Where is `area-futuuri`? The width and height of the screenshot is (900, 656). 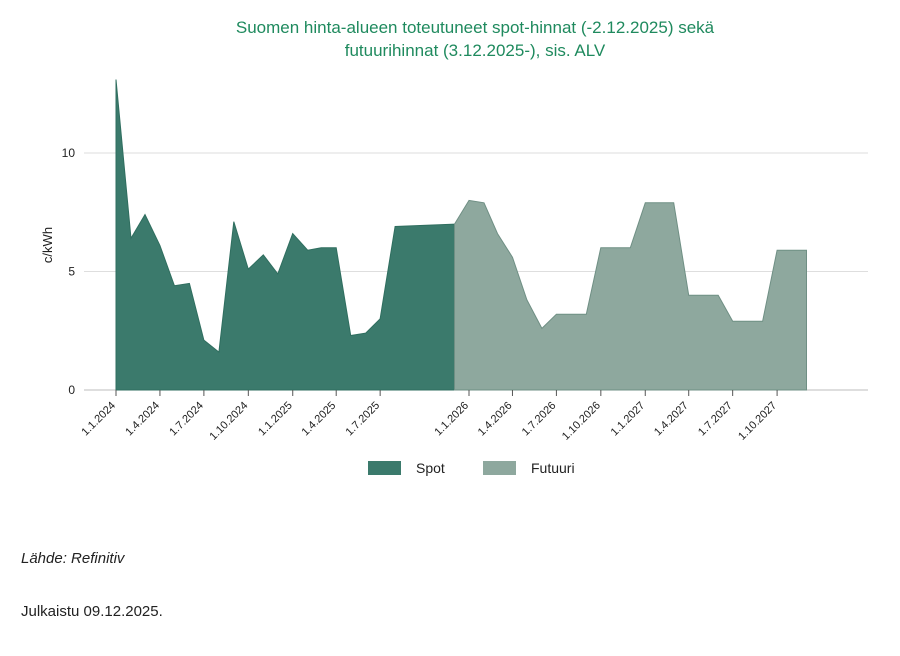
area-futuuri is located at coordinates (630, 295).